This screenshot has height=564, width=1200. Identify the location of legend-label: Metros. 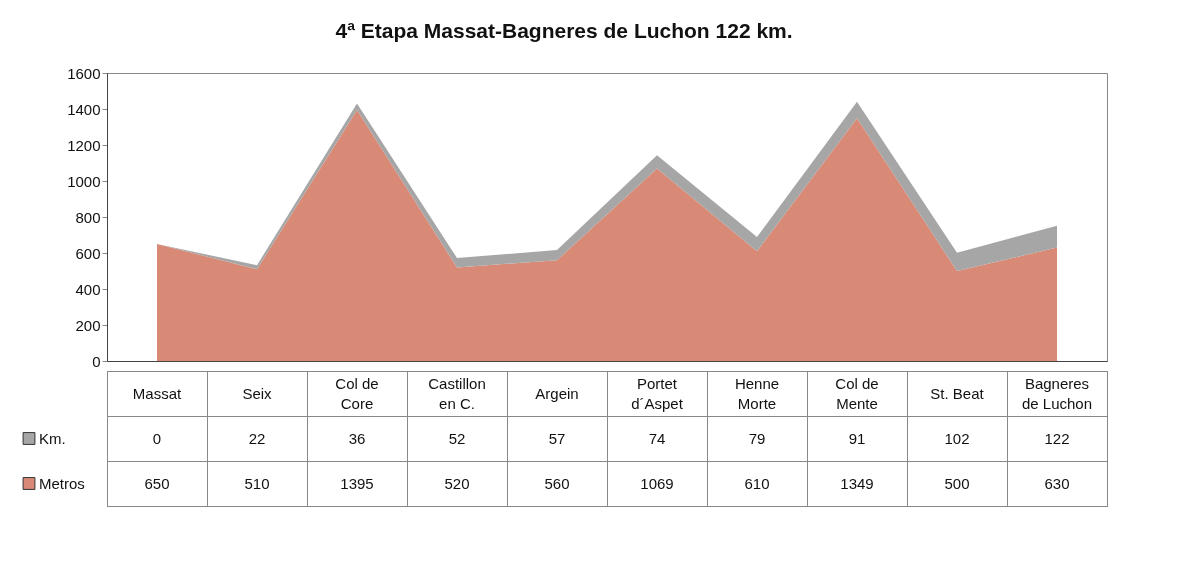
(62, 483).